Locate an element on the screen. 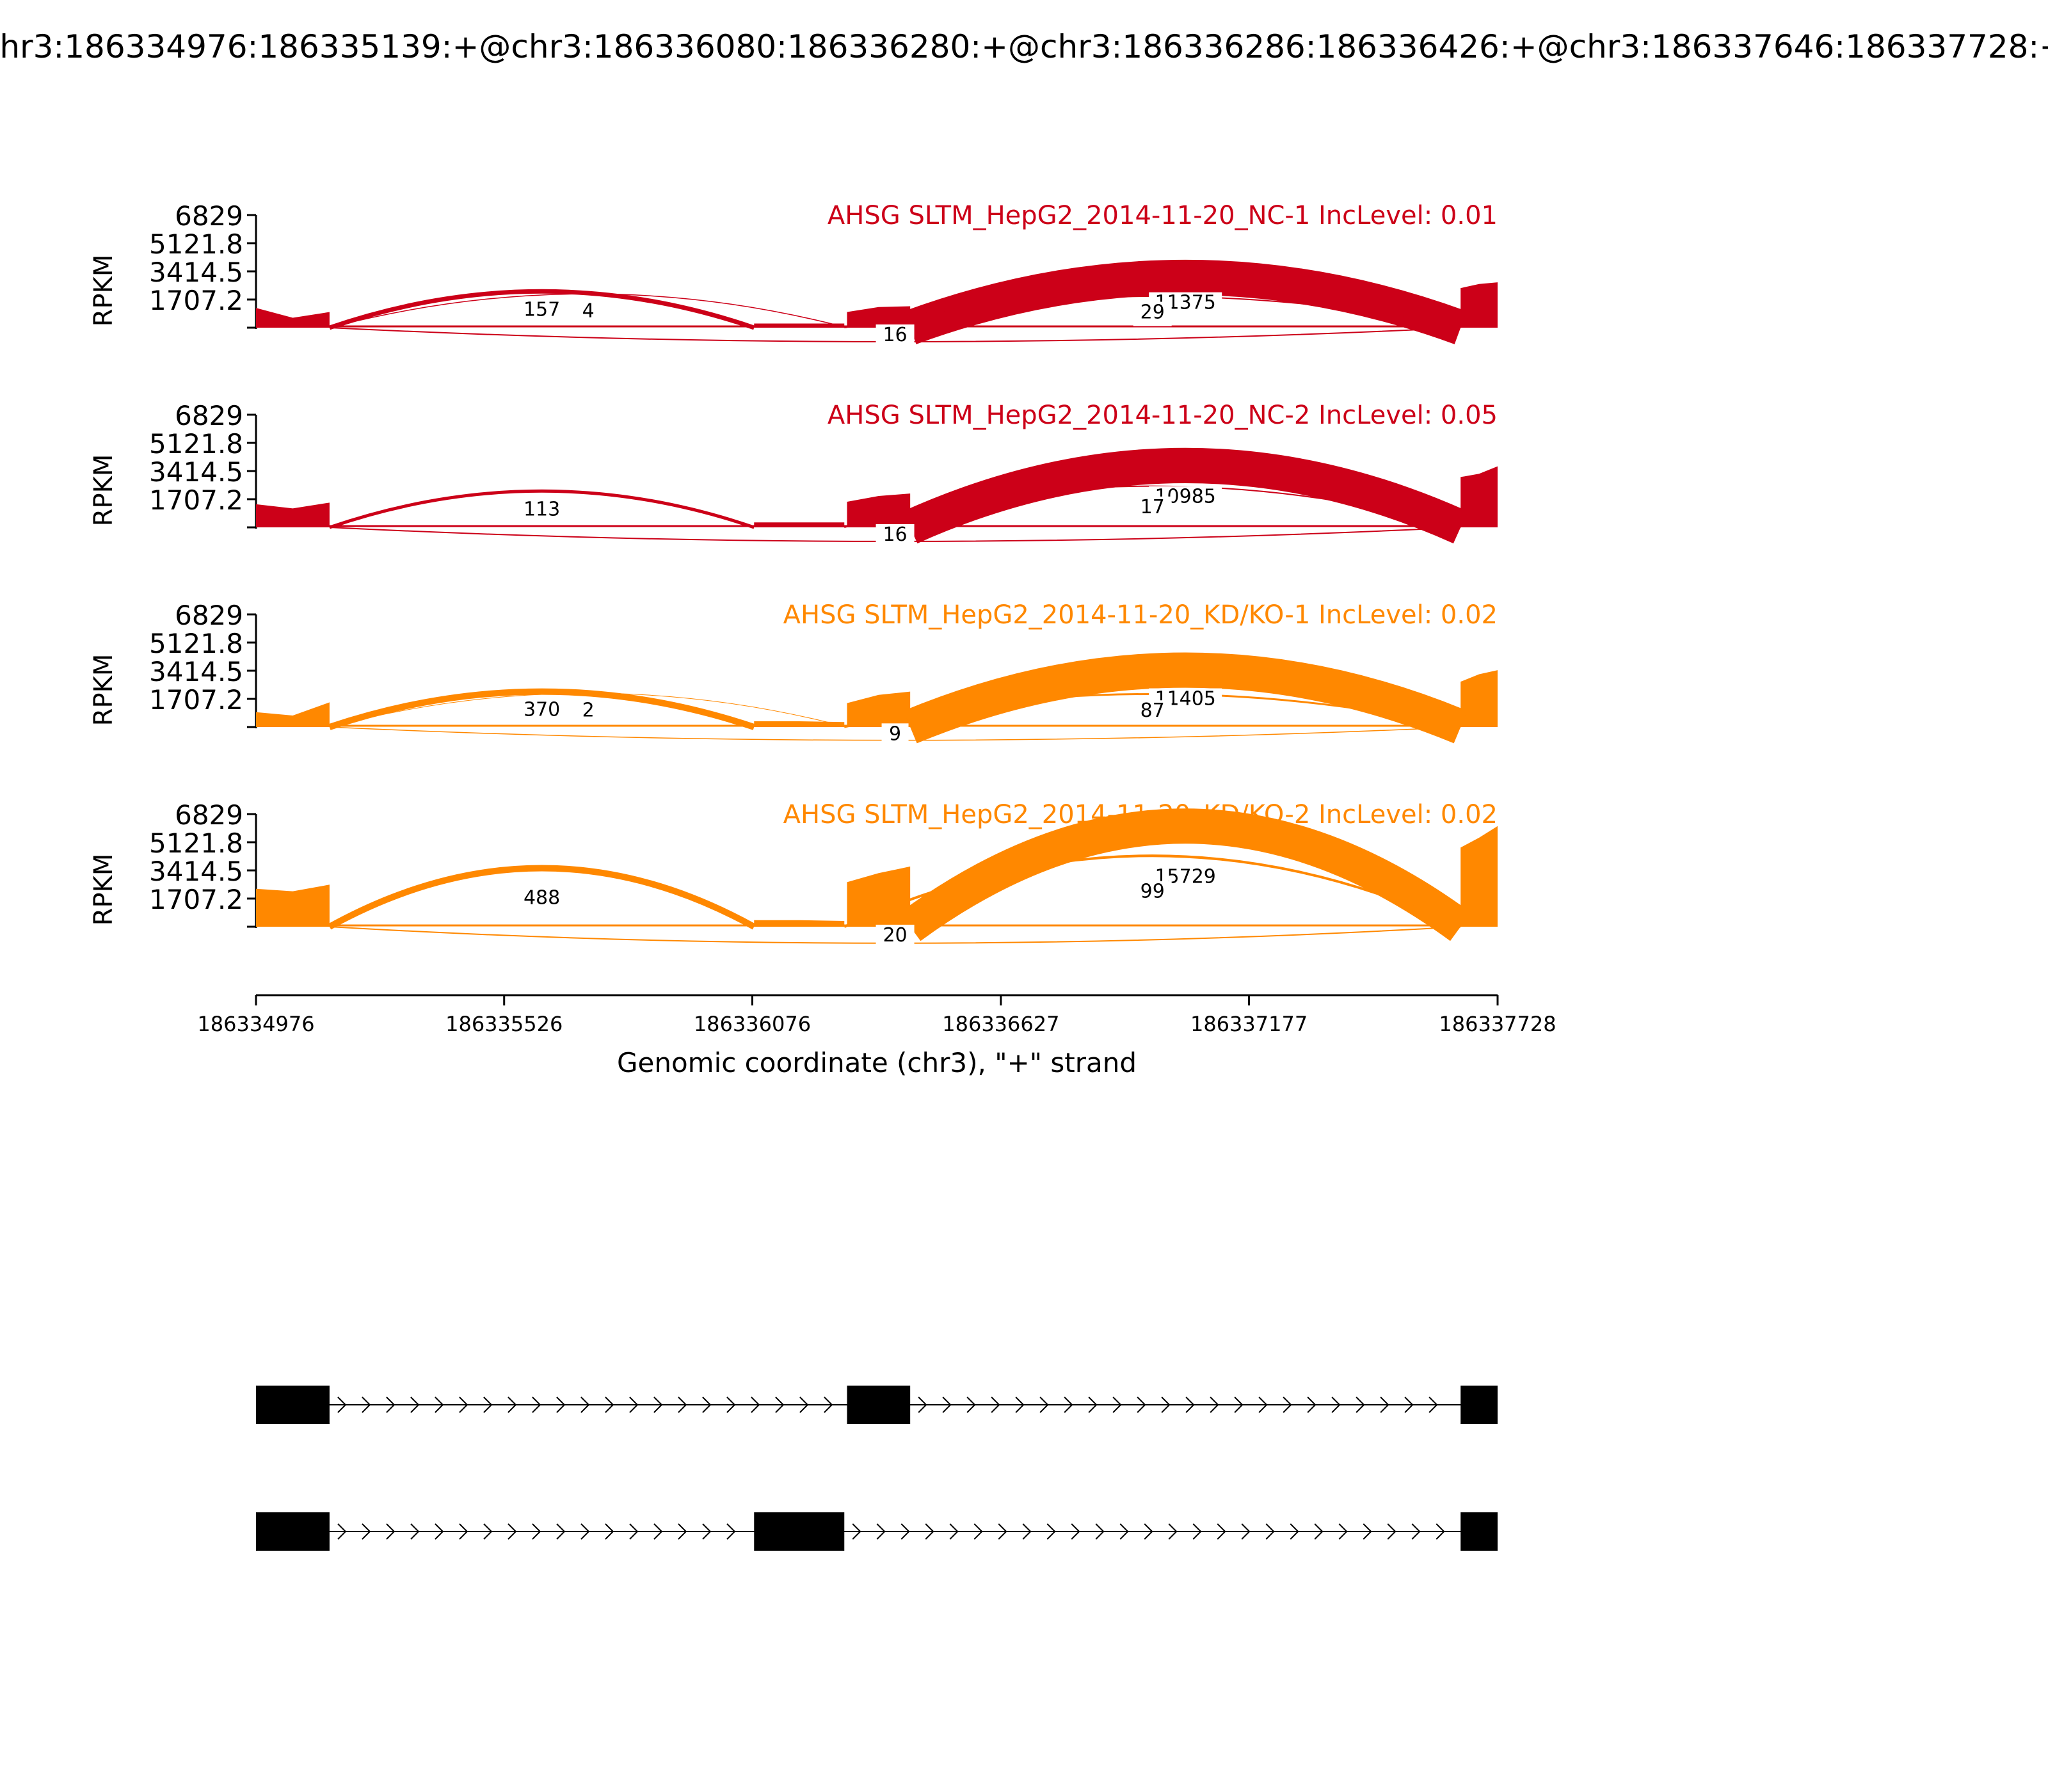 This screenshot has height=1792, width=2048. y-tick-label: 6829 is located at coordinates (209, 216).